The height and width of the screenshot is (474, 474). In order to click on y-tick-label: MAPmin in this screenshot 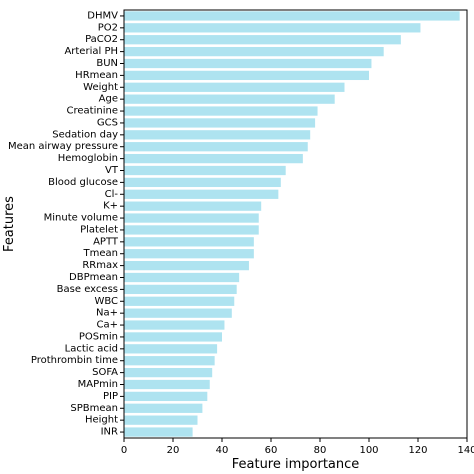, I will do `click(98, 384)`.